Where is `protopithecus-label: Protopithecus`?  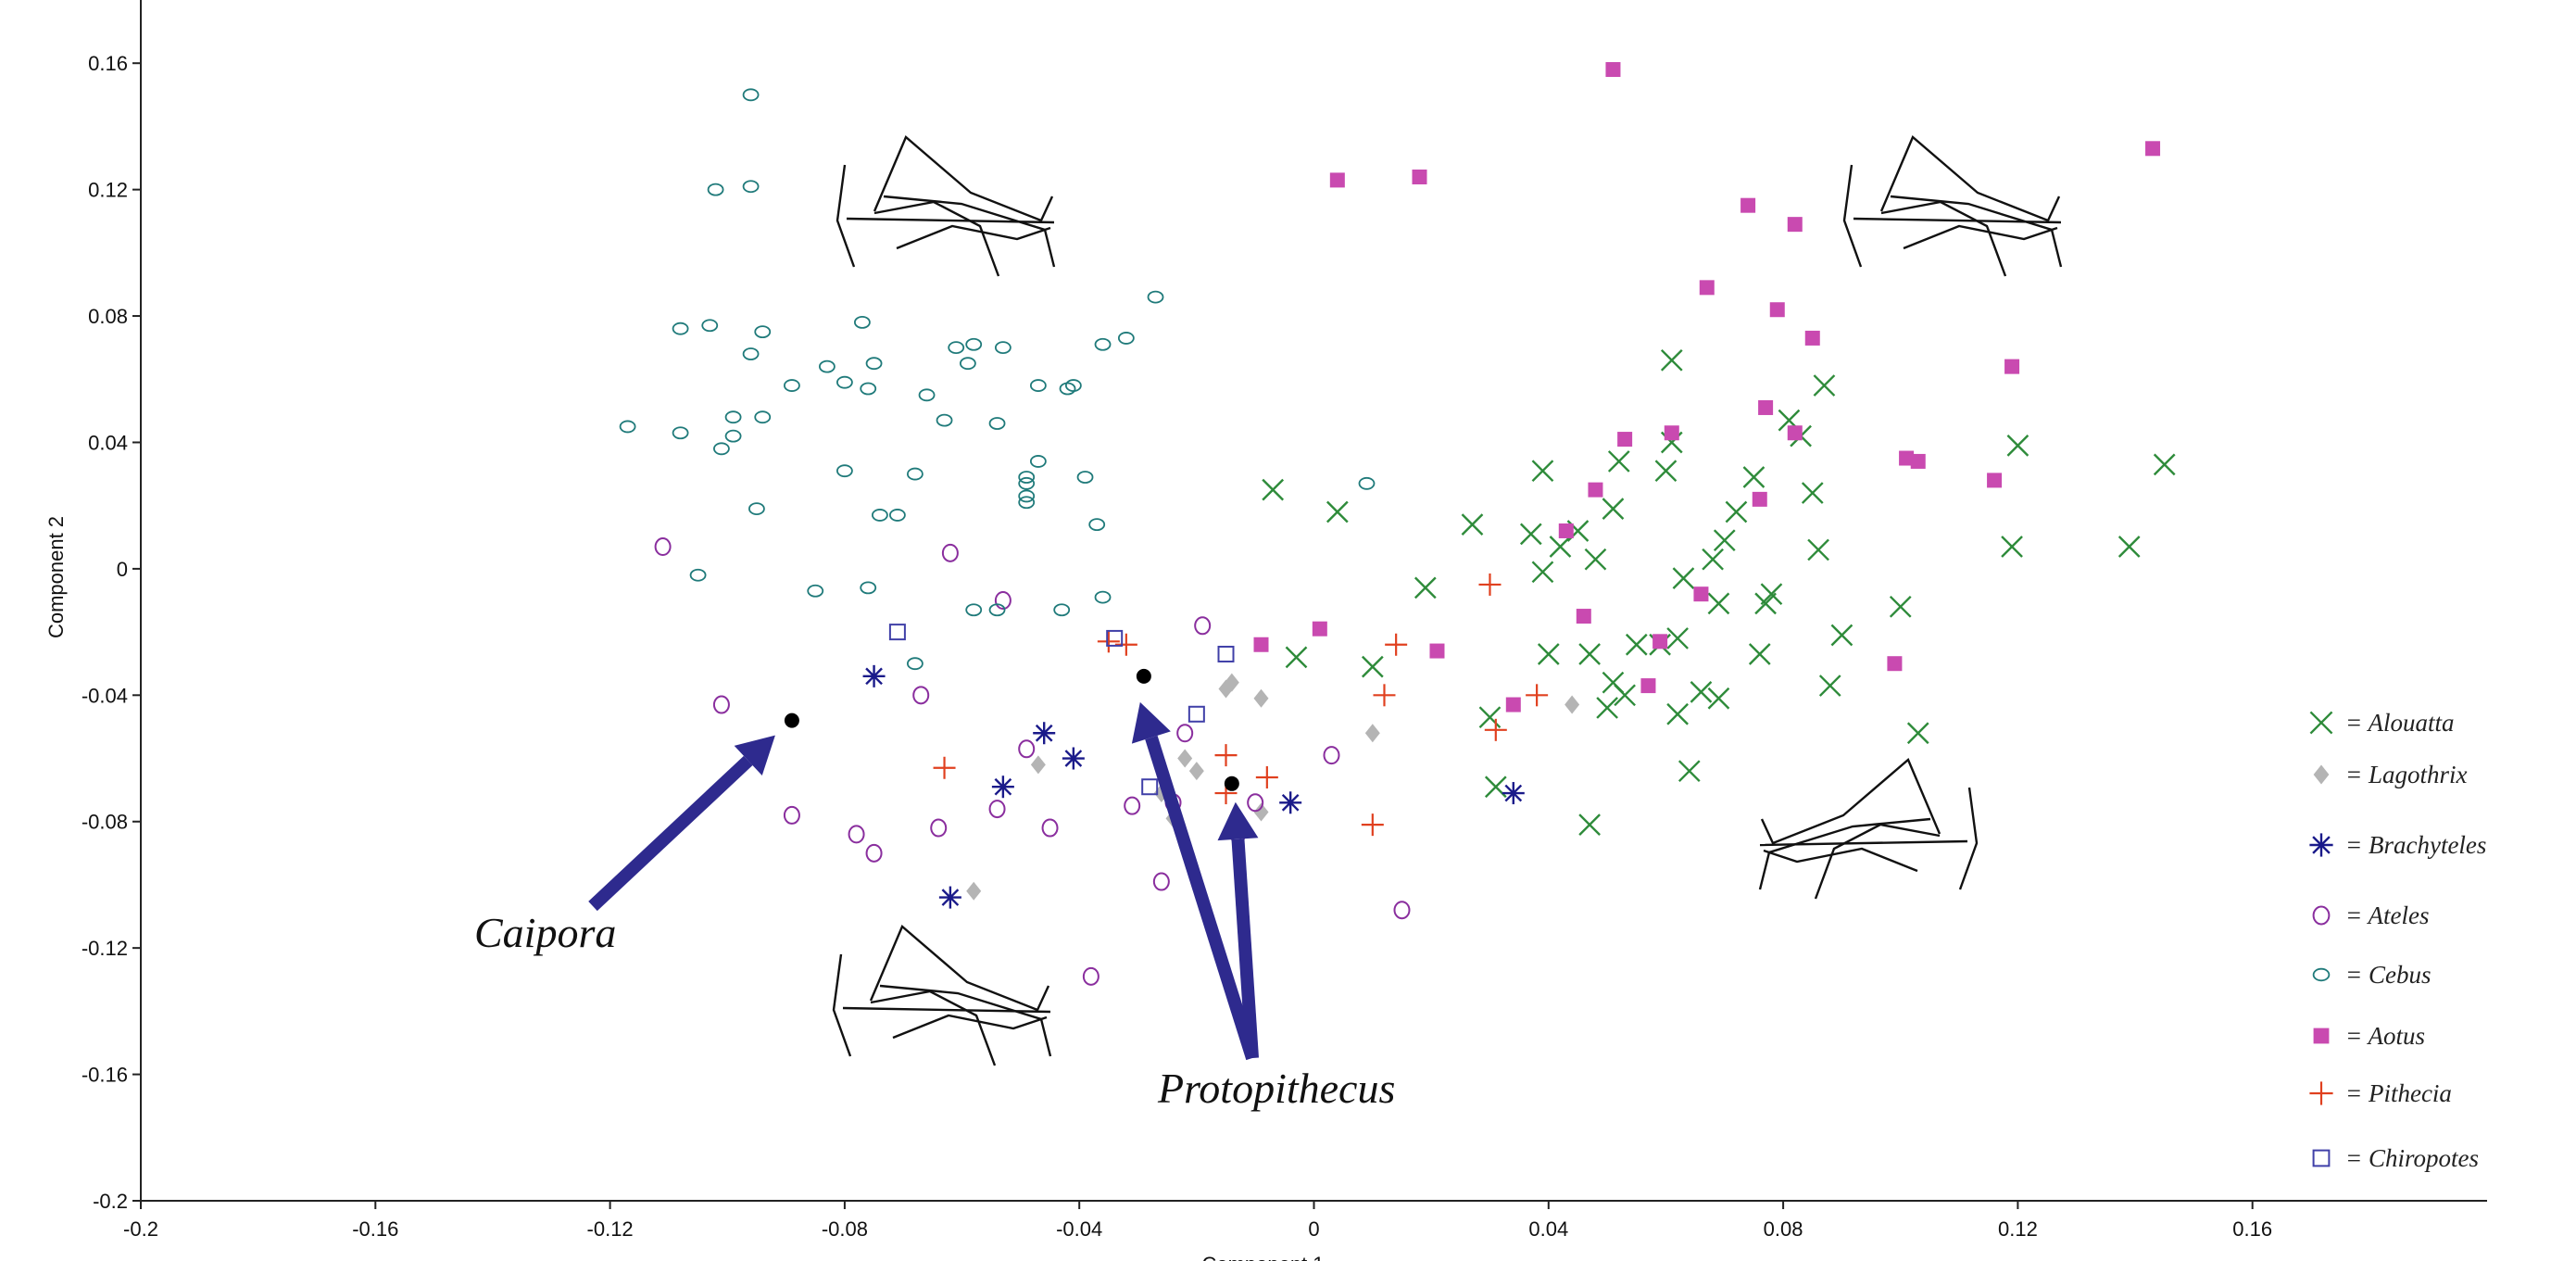
protopithecus-label: Protopithecus is located at coordinates (1276, 1088).